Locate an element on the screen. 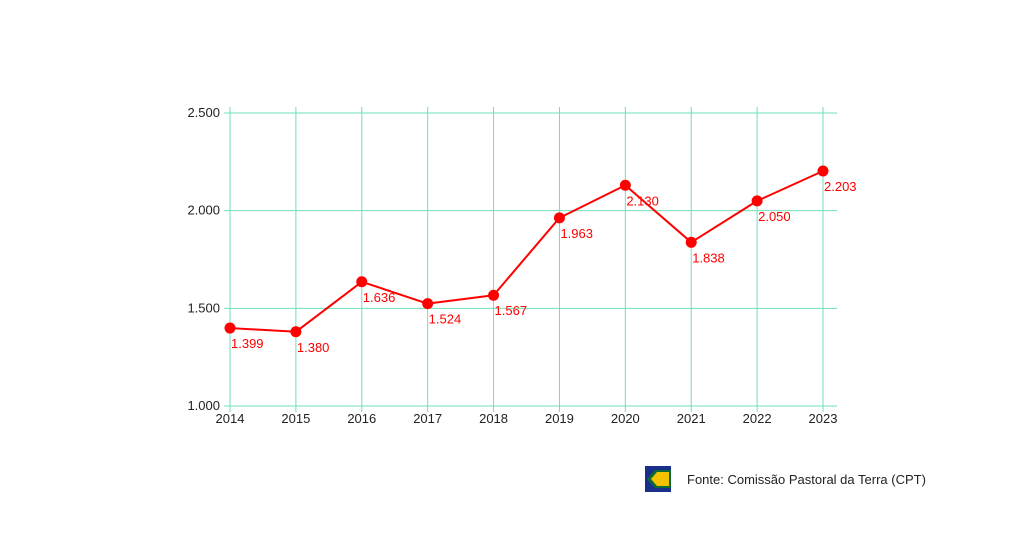  x-tick-label: 2022 is located at coordinates (757, 418).